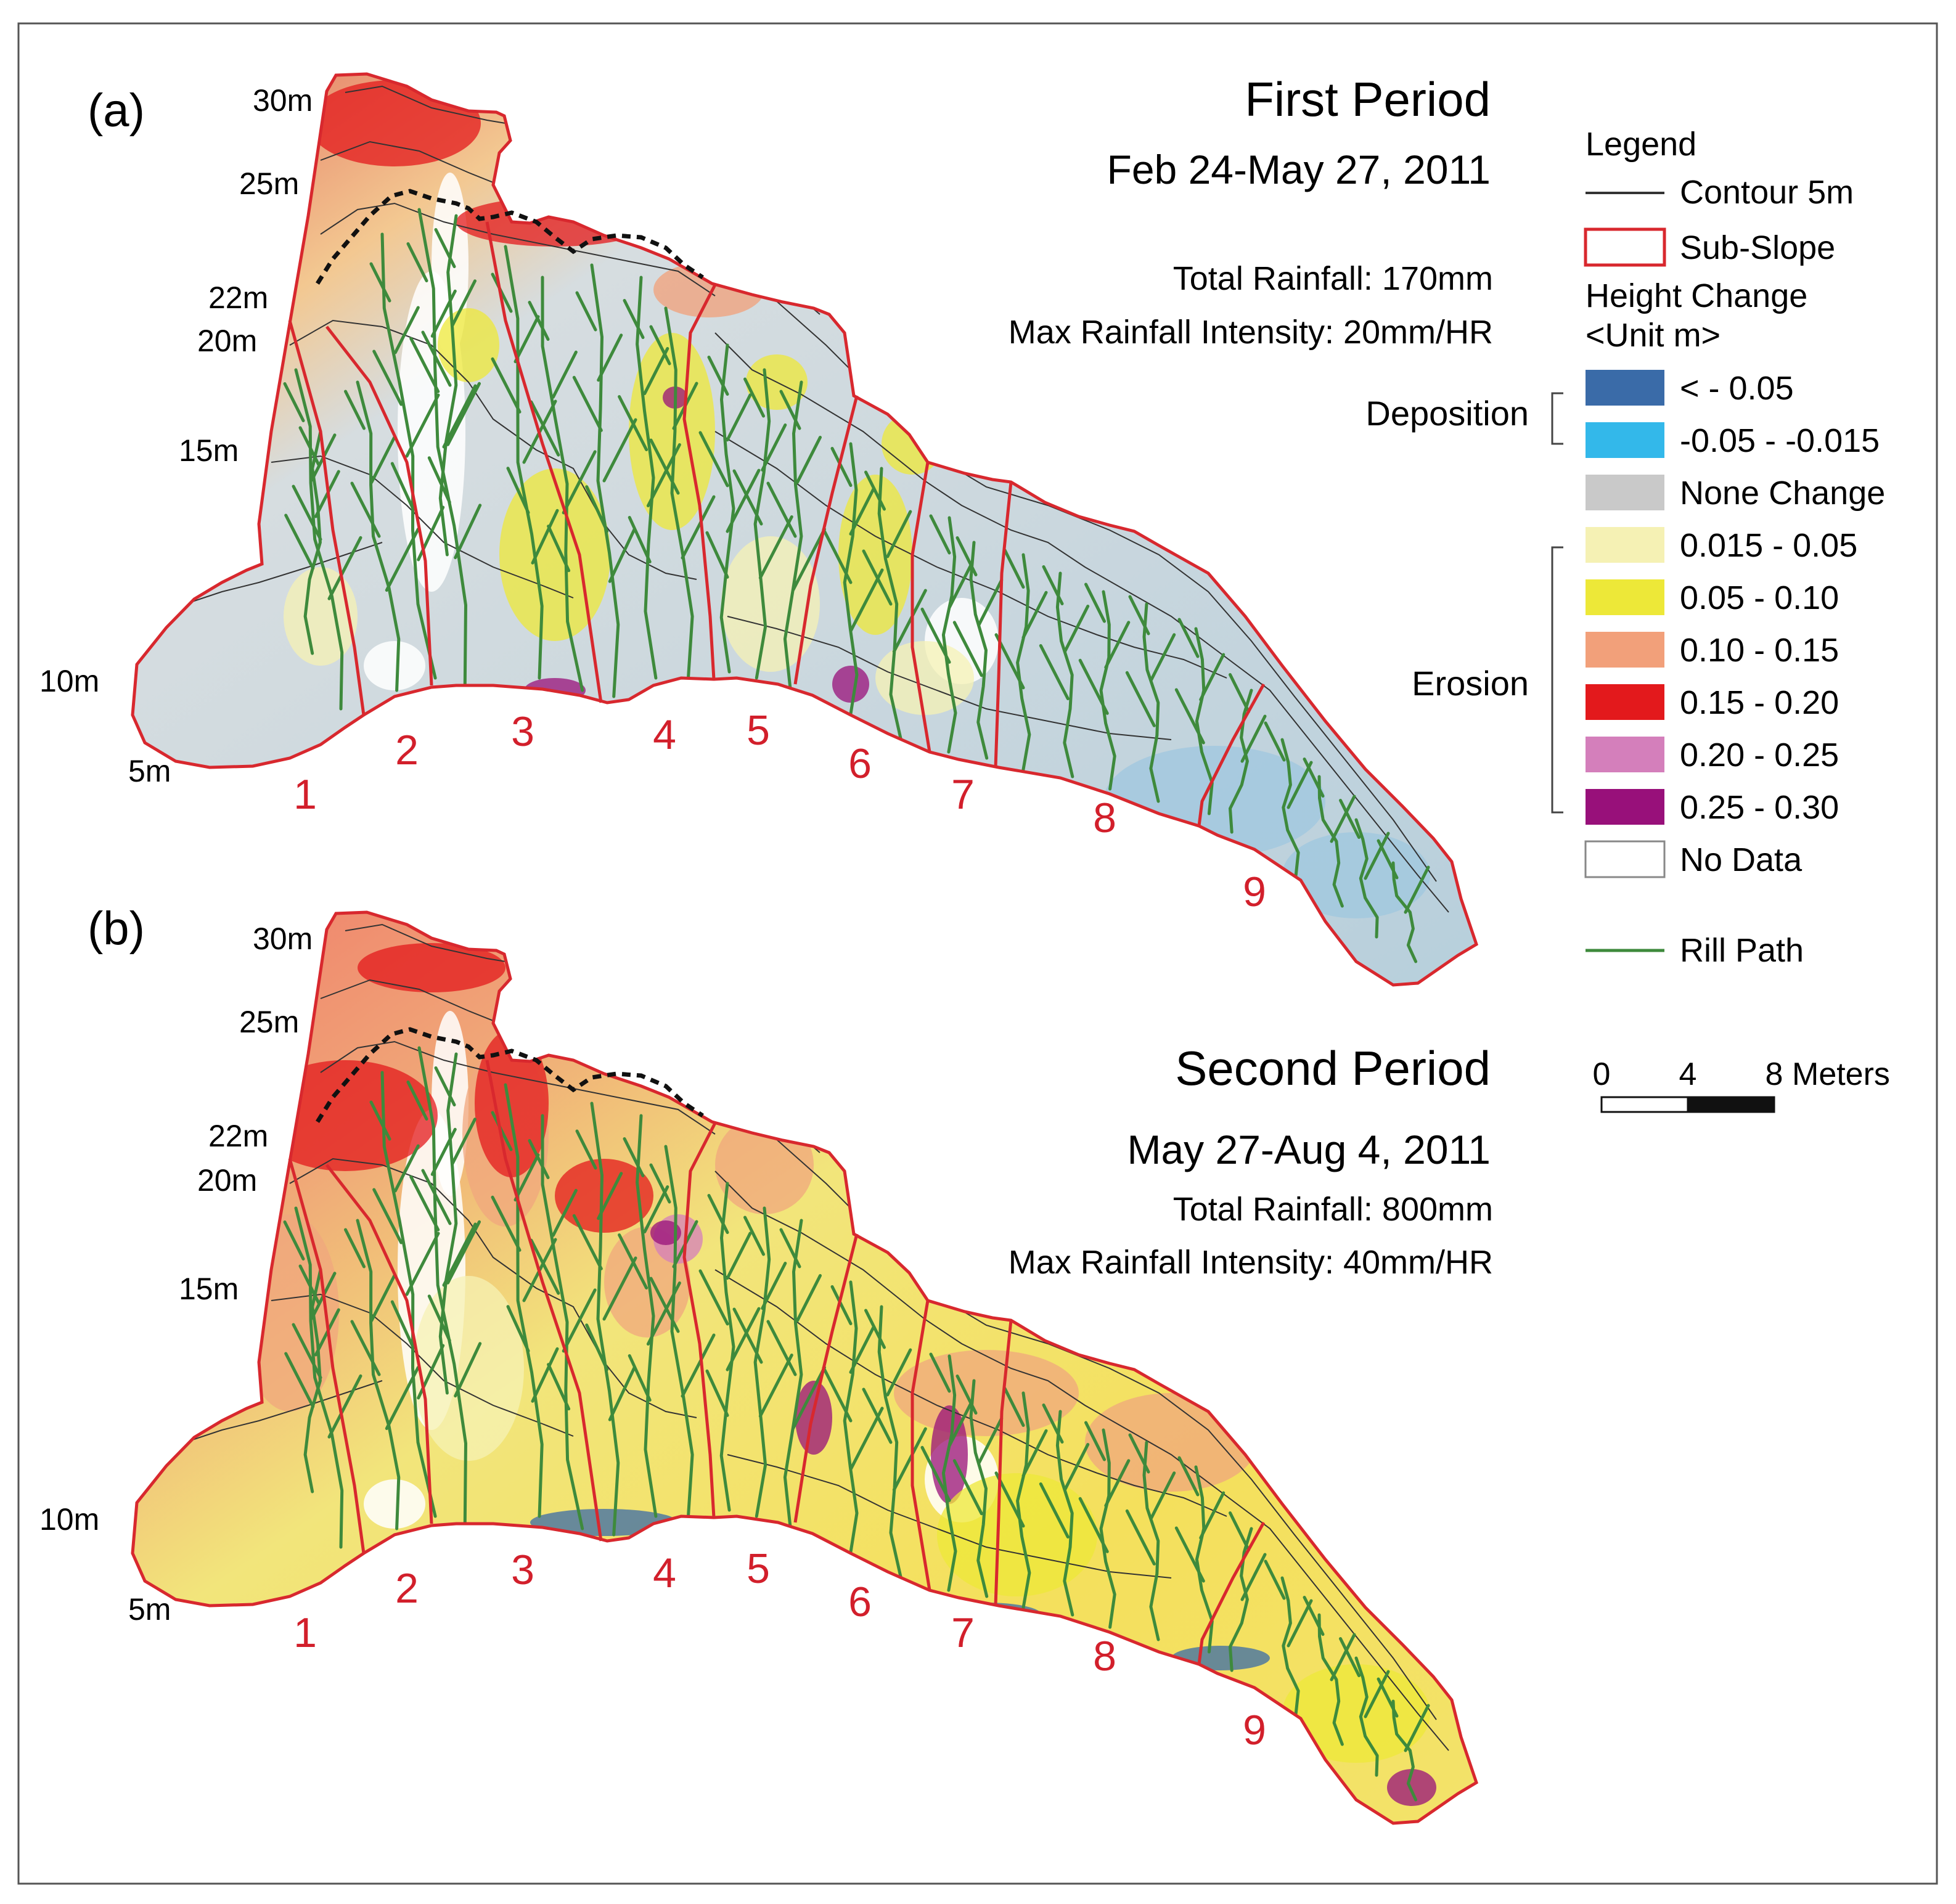  I want to click on contour-label-30m: 30m, so click(283, 100).